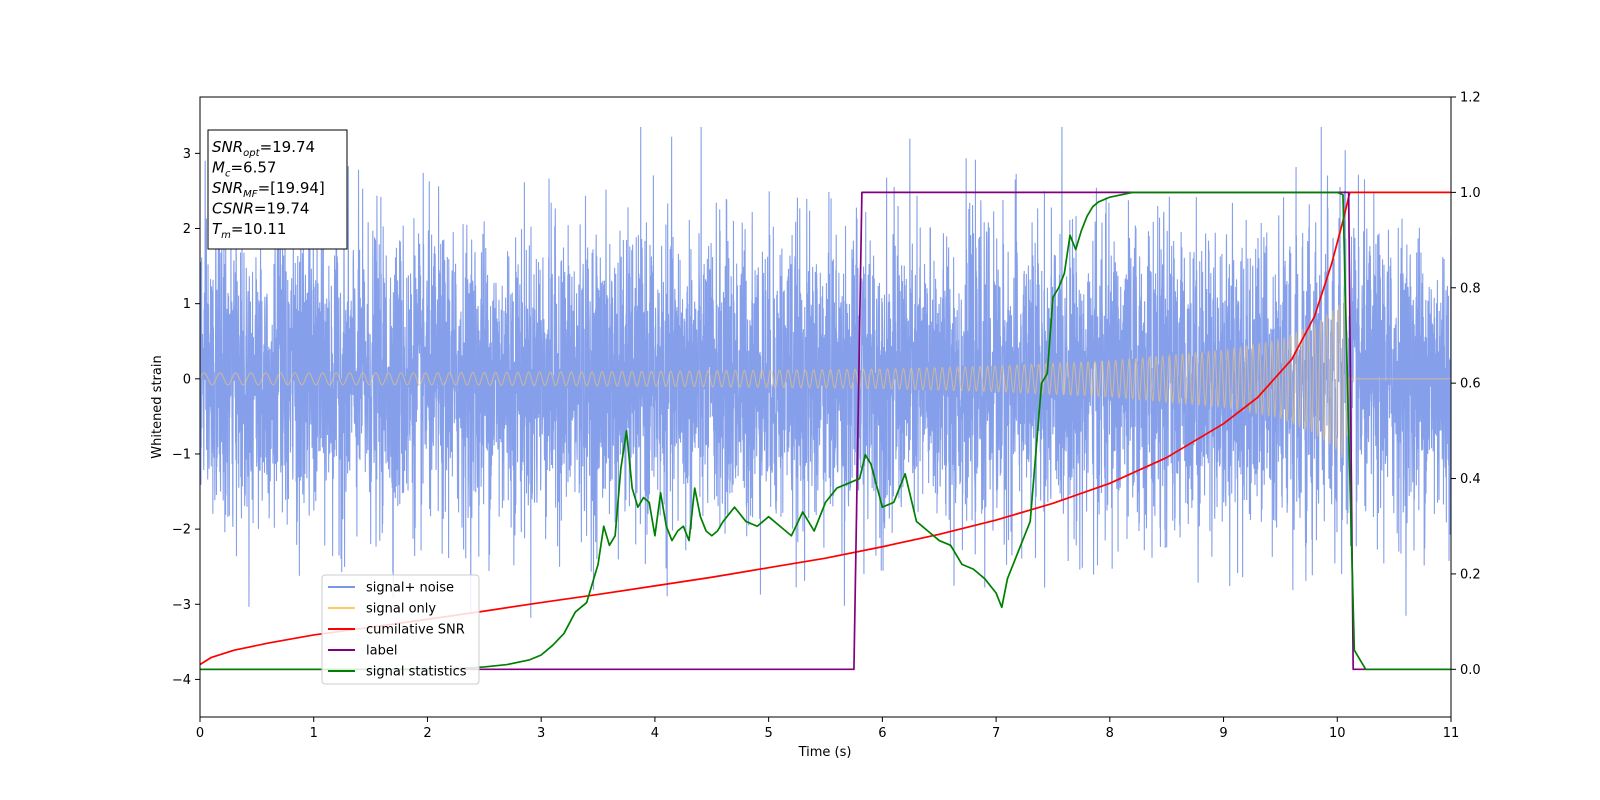 This screenshot has width=1600, height=800. I want to click on x-tick-label: 6, so click(882, 733).